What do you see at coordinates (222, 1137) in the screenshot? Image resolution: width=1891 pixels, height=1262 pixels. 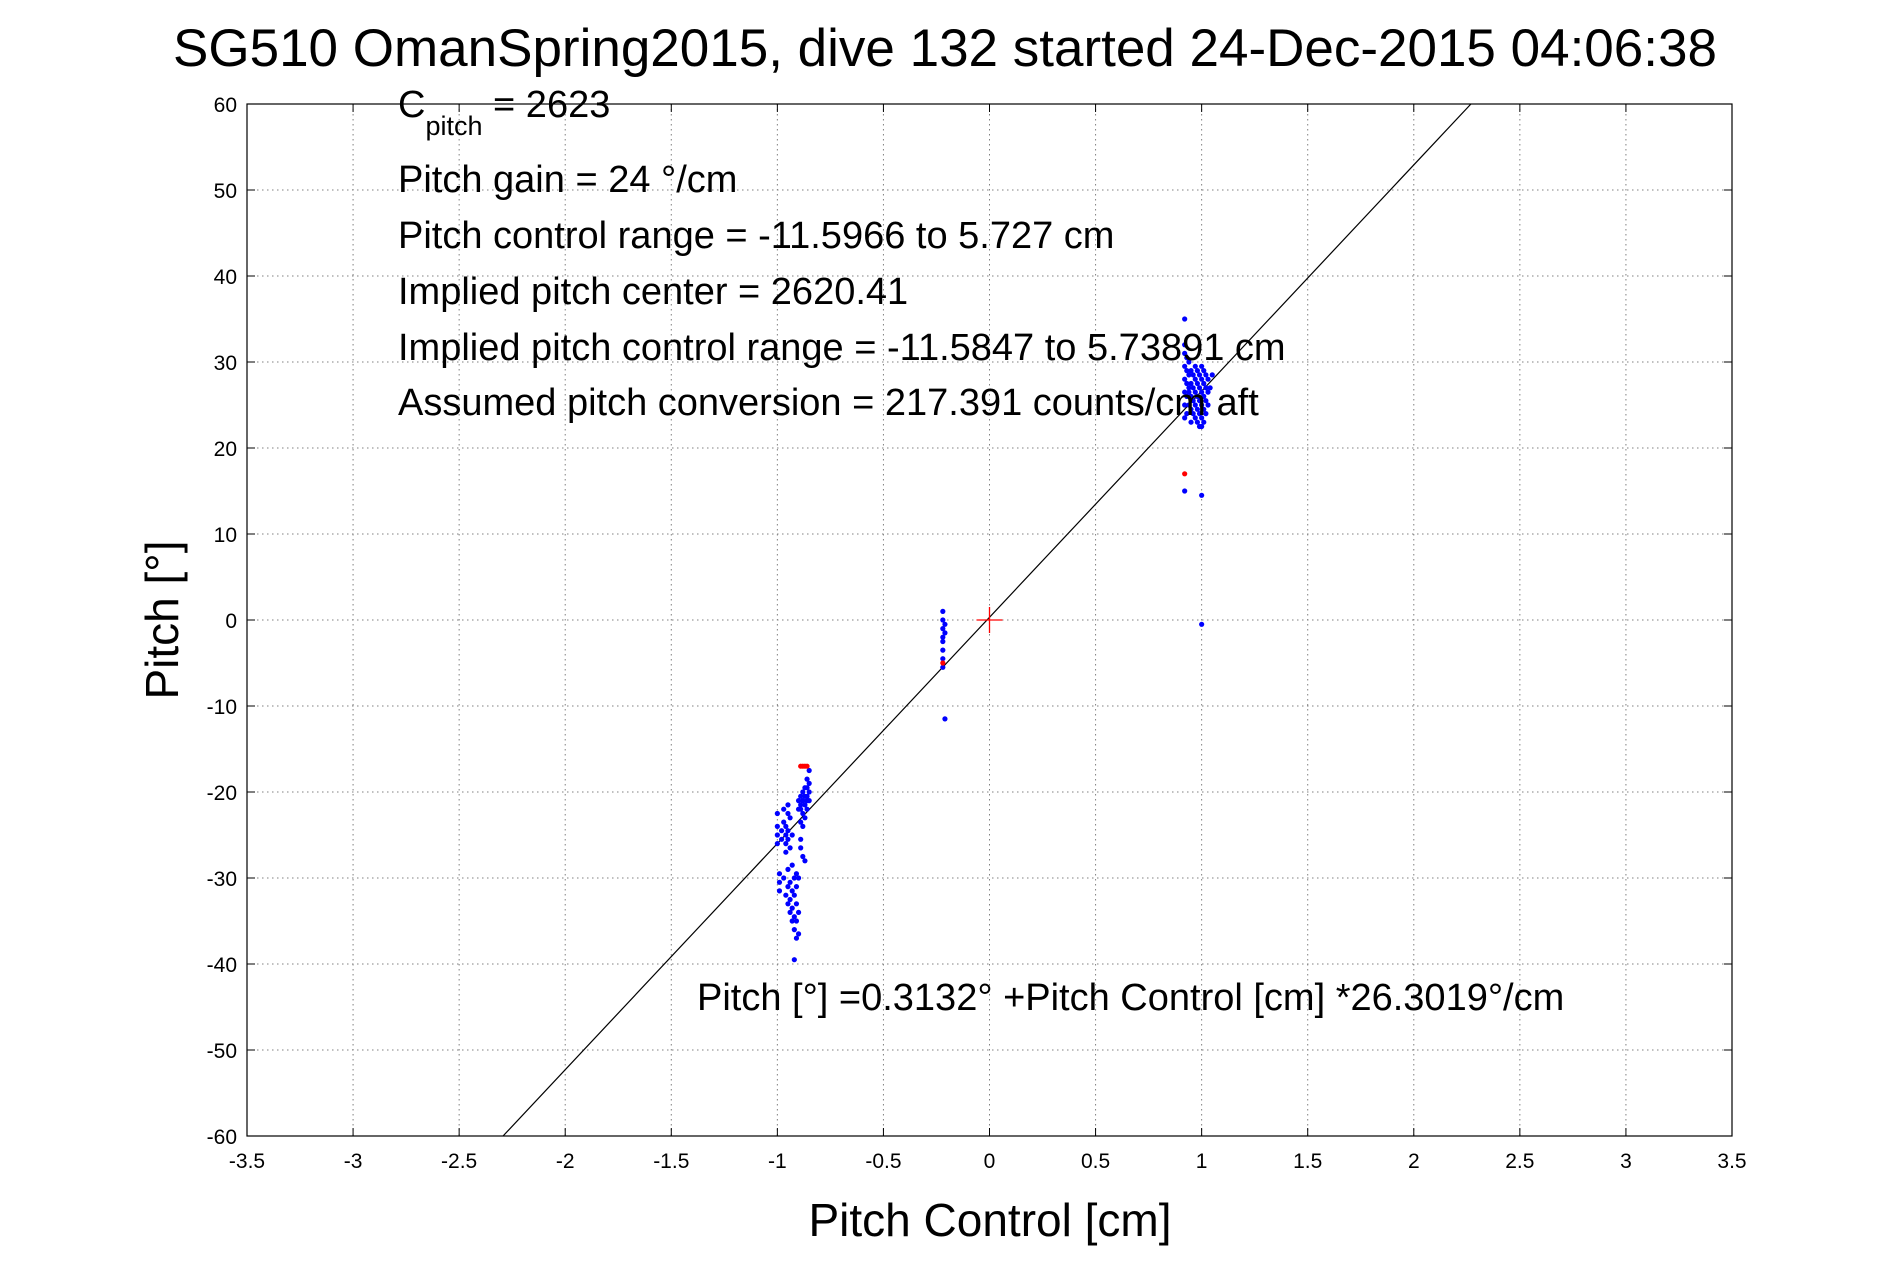 I see `y-tick-label: -60` at bounding box center [222, 1137].